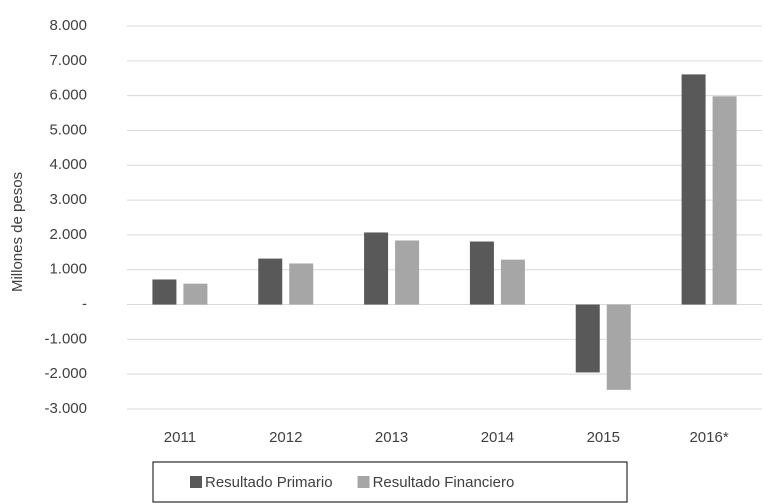 This screenshot has width=764, height=503. Describe the element at coordinates (17, 232) in the screenshot. I see `y-axis-label: Millones de pesos` at that location.